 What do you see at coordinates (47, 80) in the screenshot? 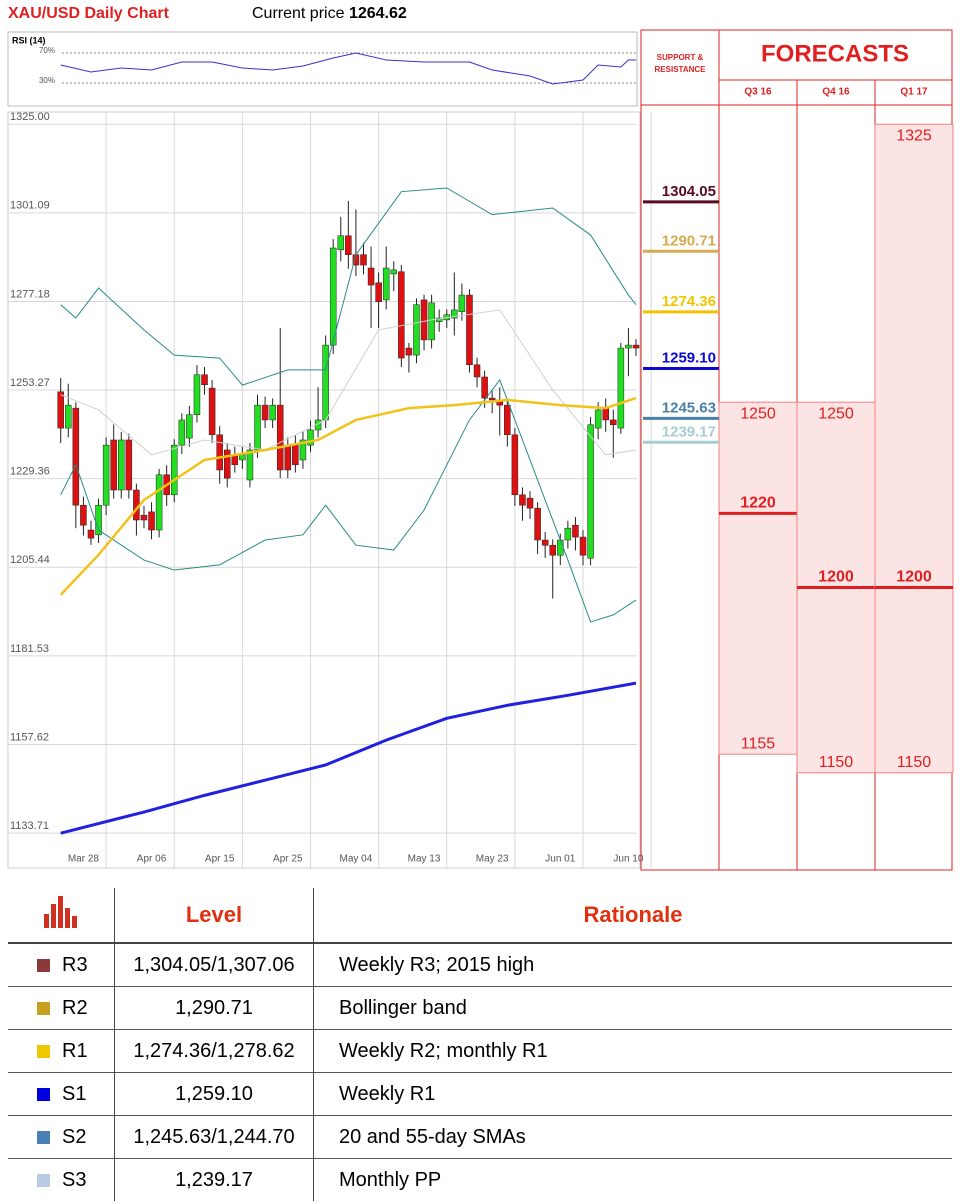
I see `rsi-tick-label: 30%` at bounding box center [47, 80].